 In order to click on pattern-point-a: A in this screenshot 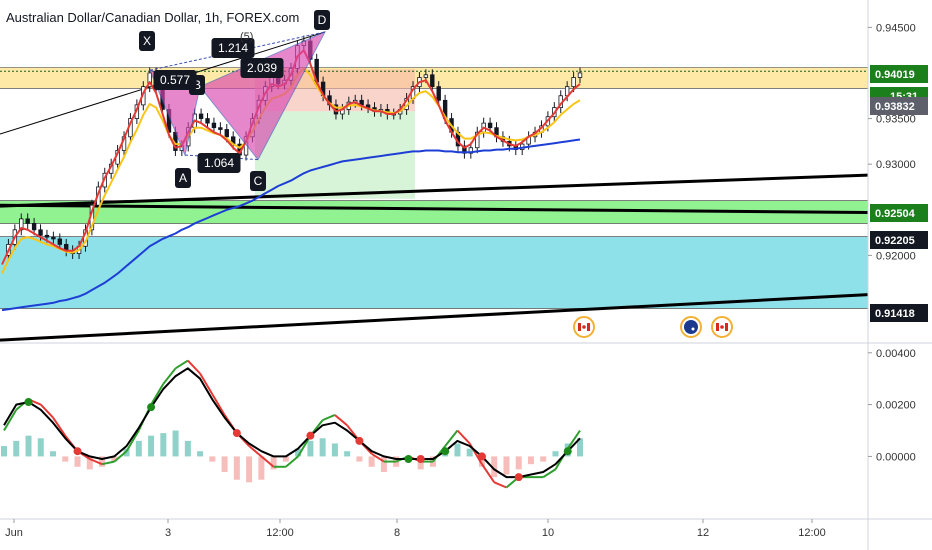, I will do `click(183, 178)`.